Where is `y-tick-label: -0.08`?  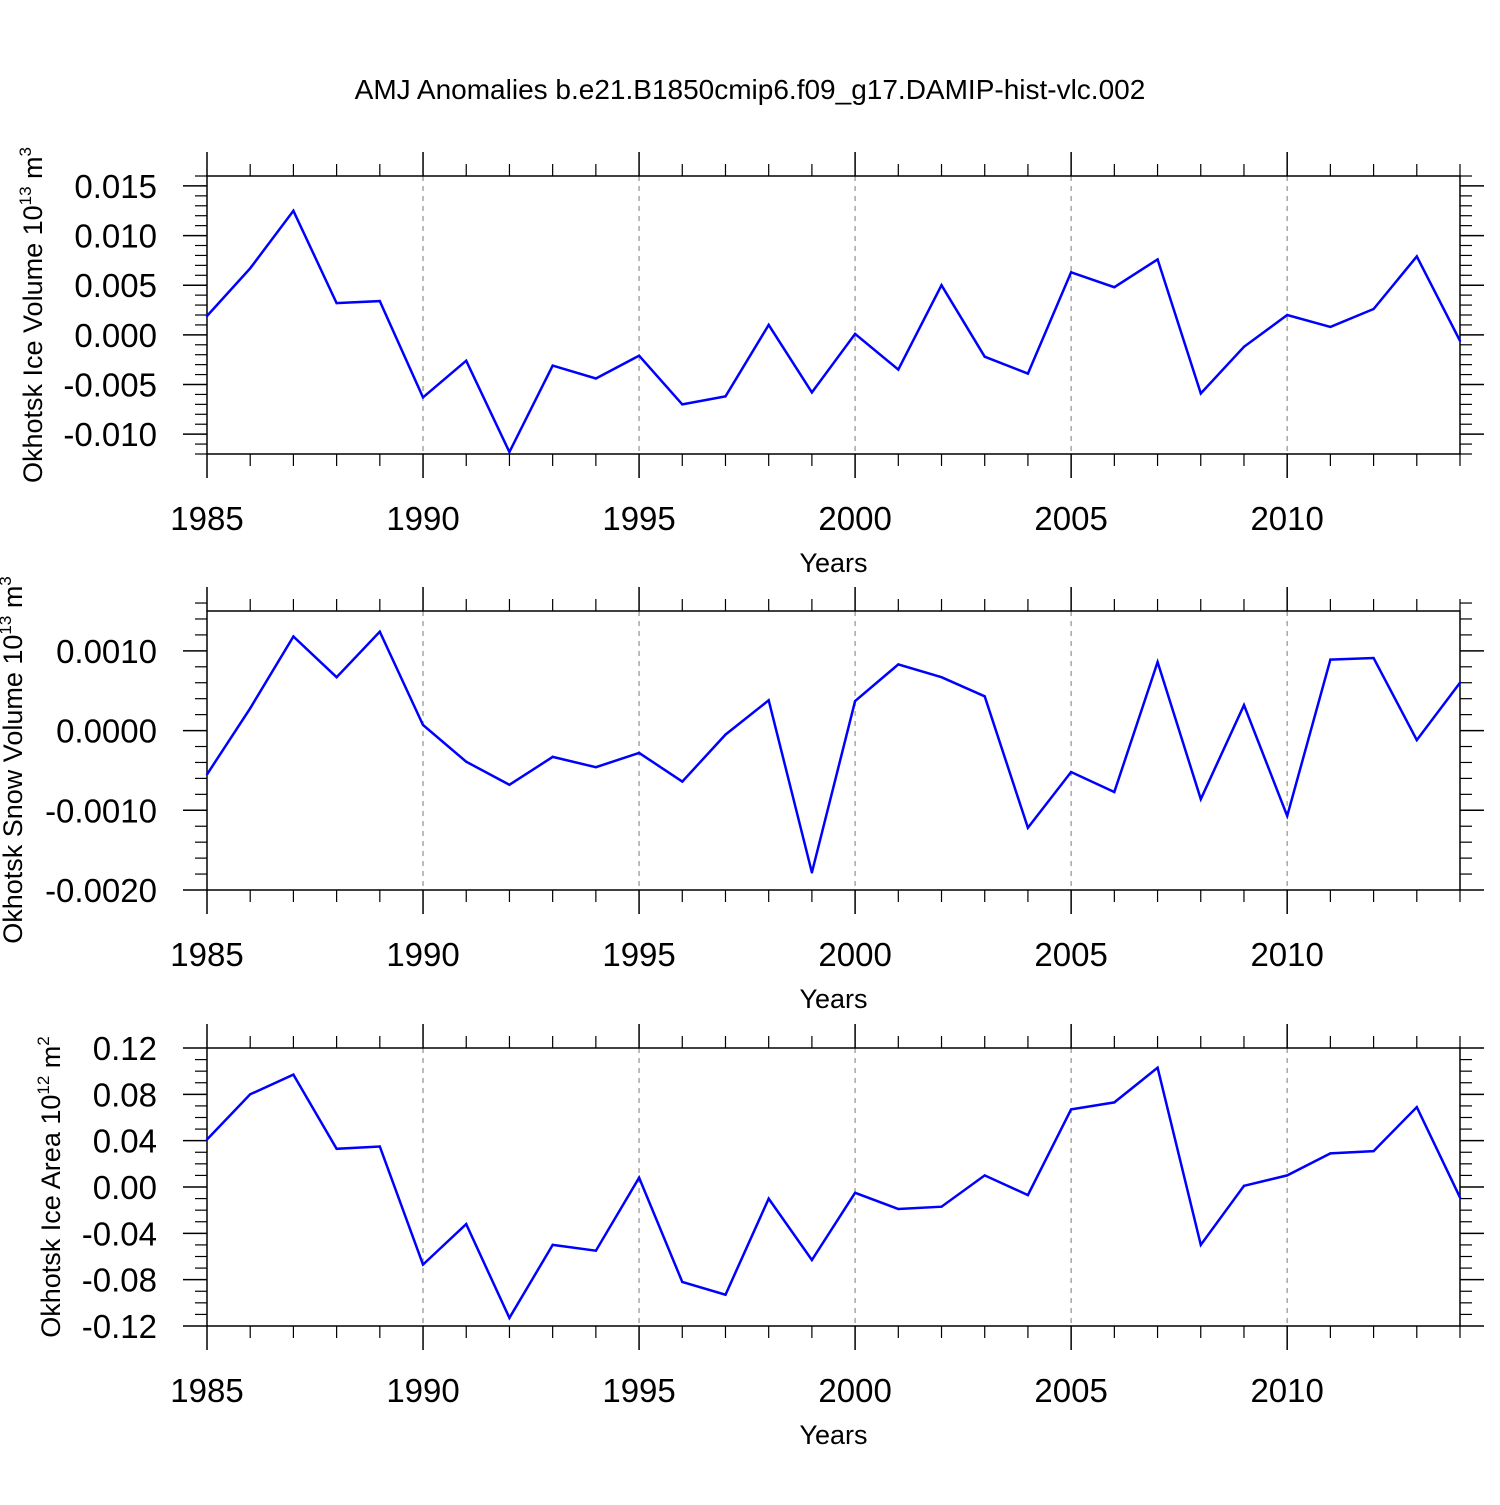
y-tick-label: -0.08 is located at coordinates (119, 1280).